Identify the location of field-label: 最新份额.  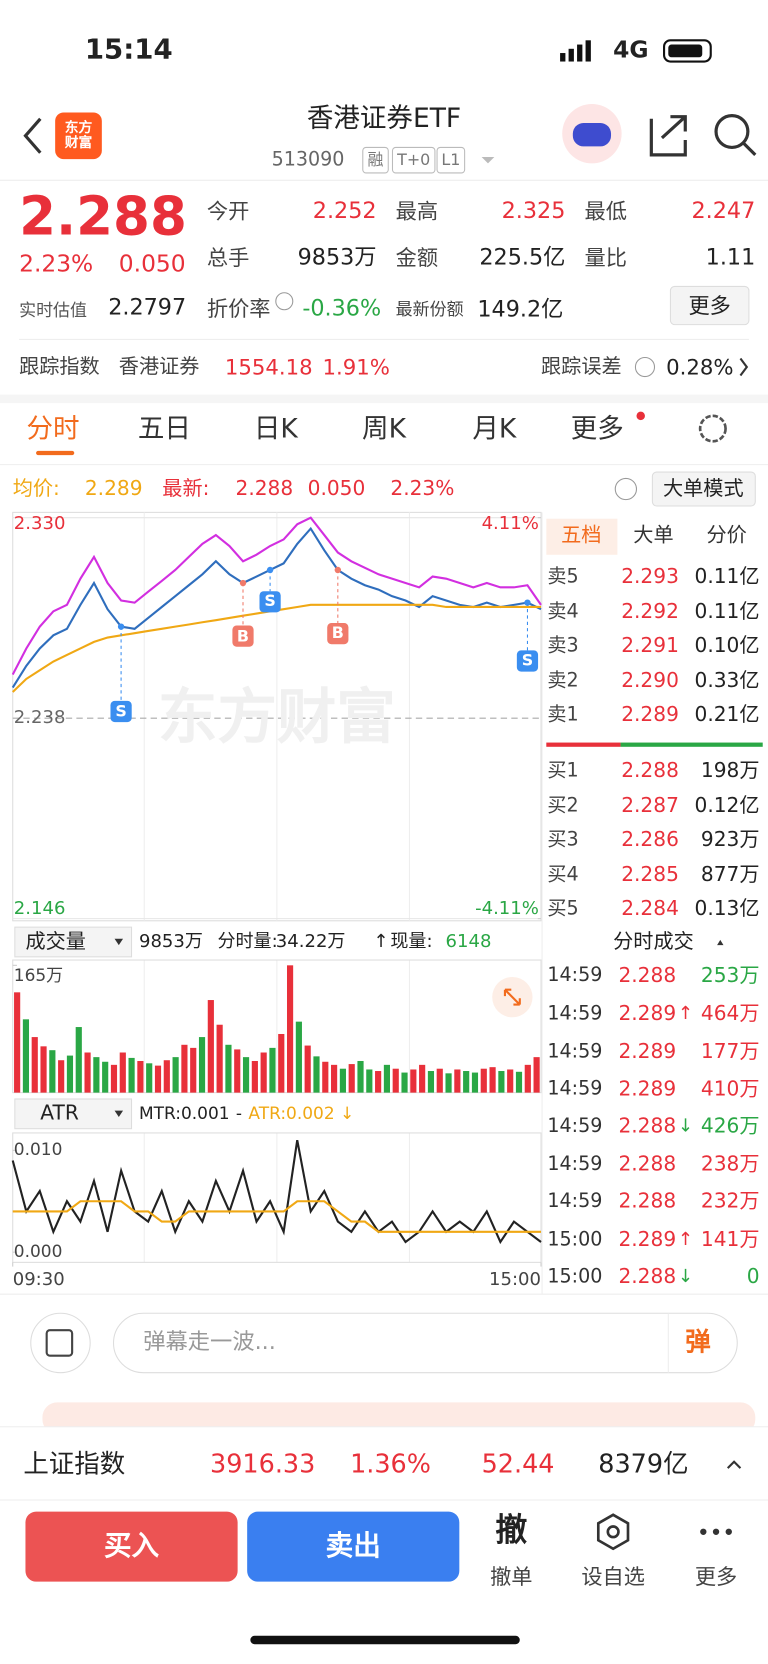
(429, 309).